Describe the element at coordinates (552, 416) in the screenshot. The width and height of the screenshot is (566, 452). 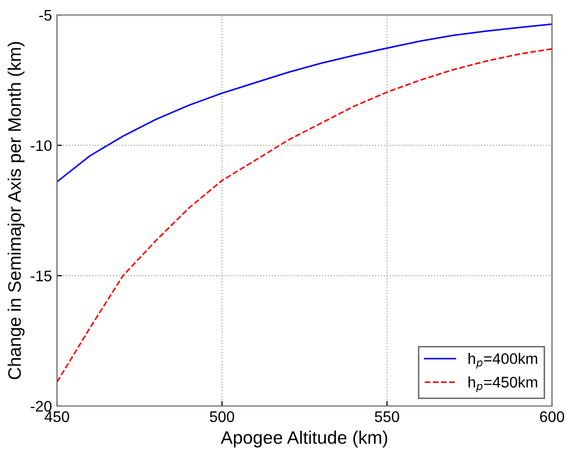
I see `x-tick-label: 600` at that location.